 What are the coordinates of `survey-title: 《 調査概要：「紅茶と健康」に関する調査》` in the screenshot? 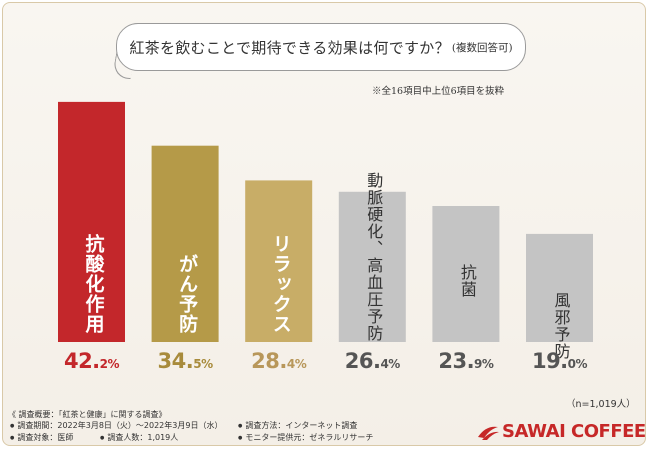 It's located at (87, 414).